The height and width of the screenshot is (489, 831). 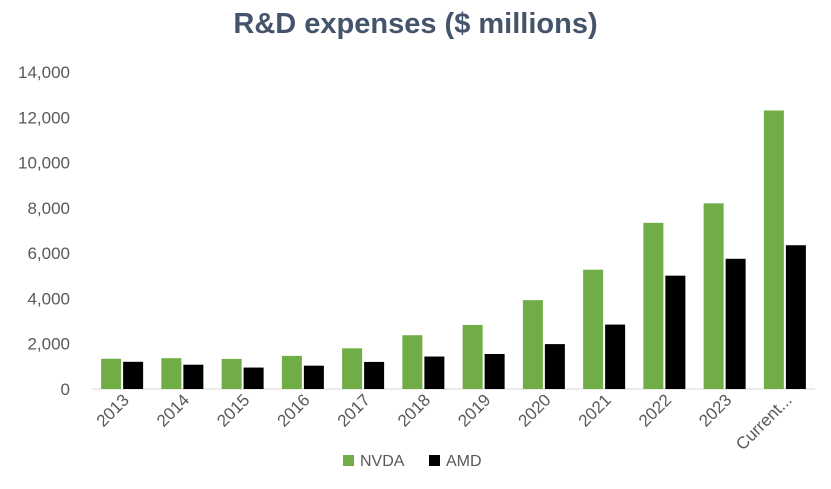 What do you see at coordinates (44, 117) in the screenshot?
I see `y-tick-label: 12,000` at bounding box center [44, 117].